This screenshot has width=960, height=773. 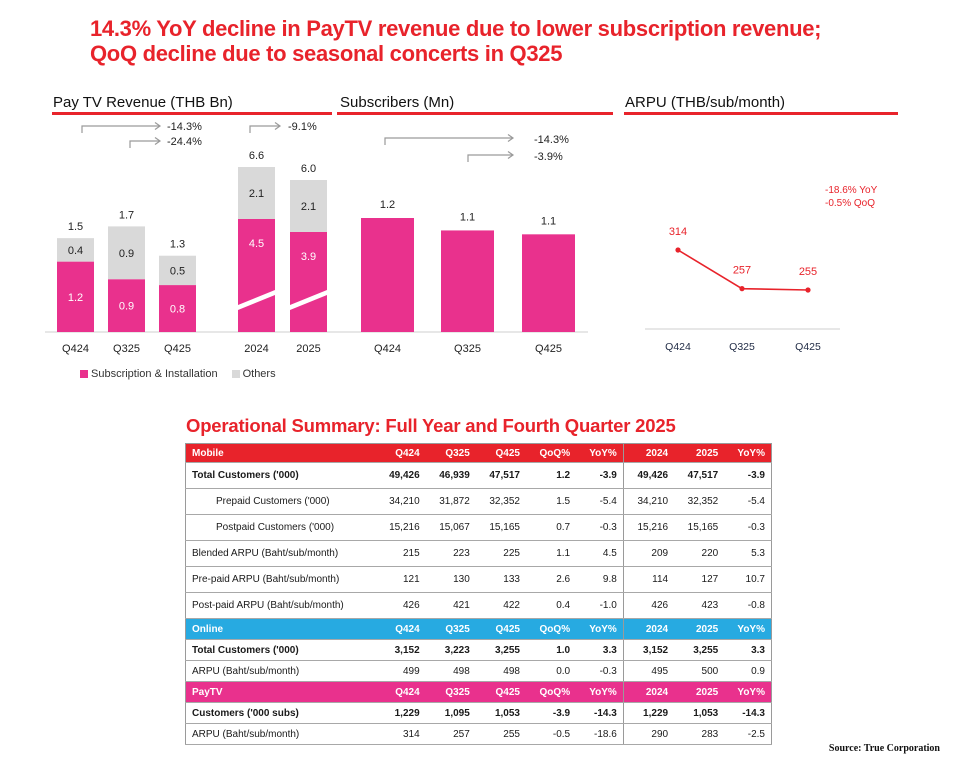 What do you see at coordinates (551, 475) in the screenshot?
I see `table-cell: 1.2` at bounding box center [551, 475].